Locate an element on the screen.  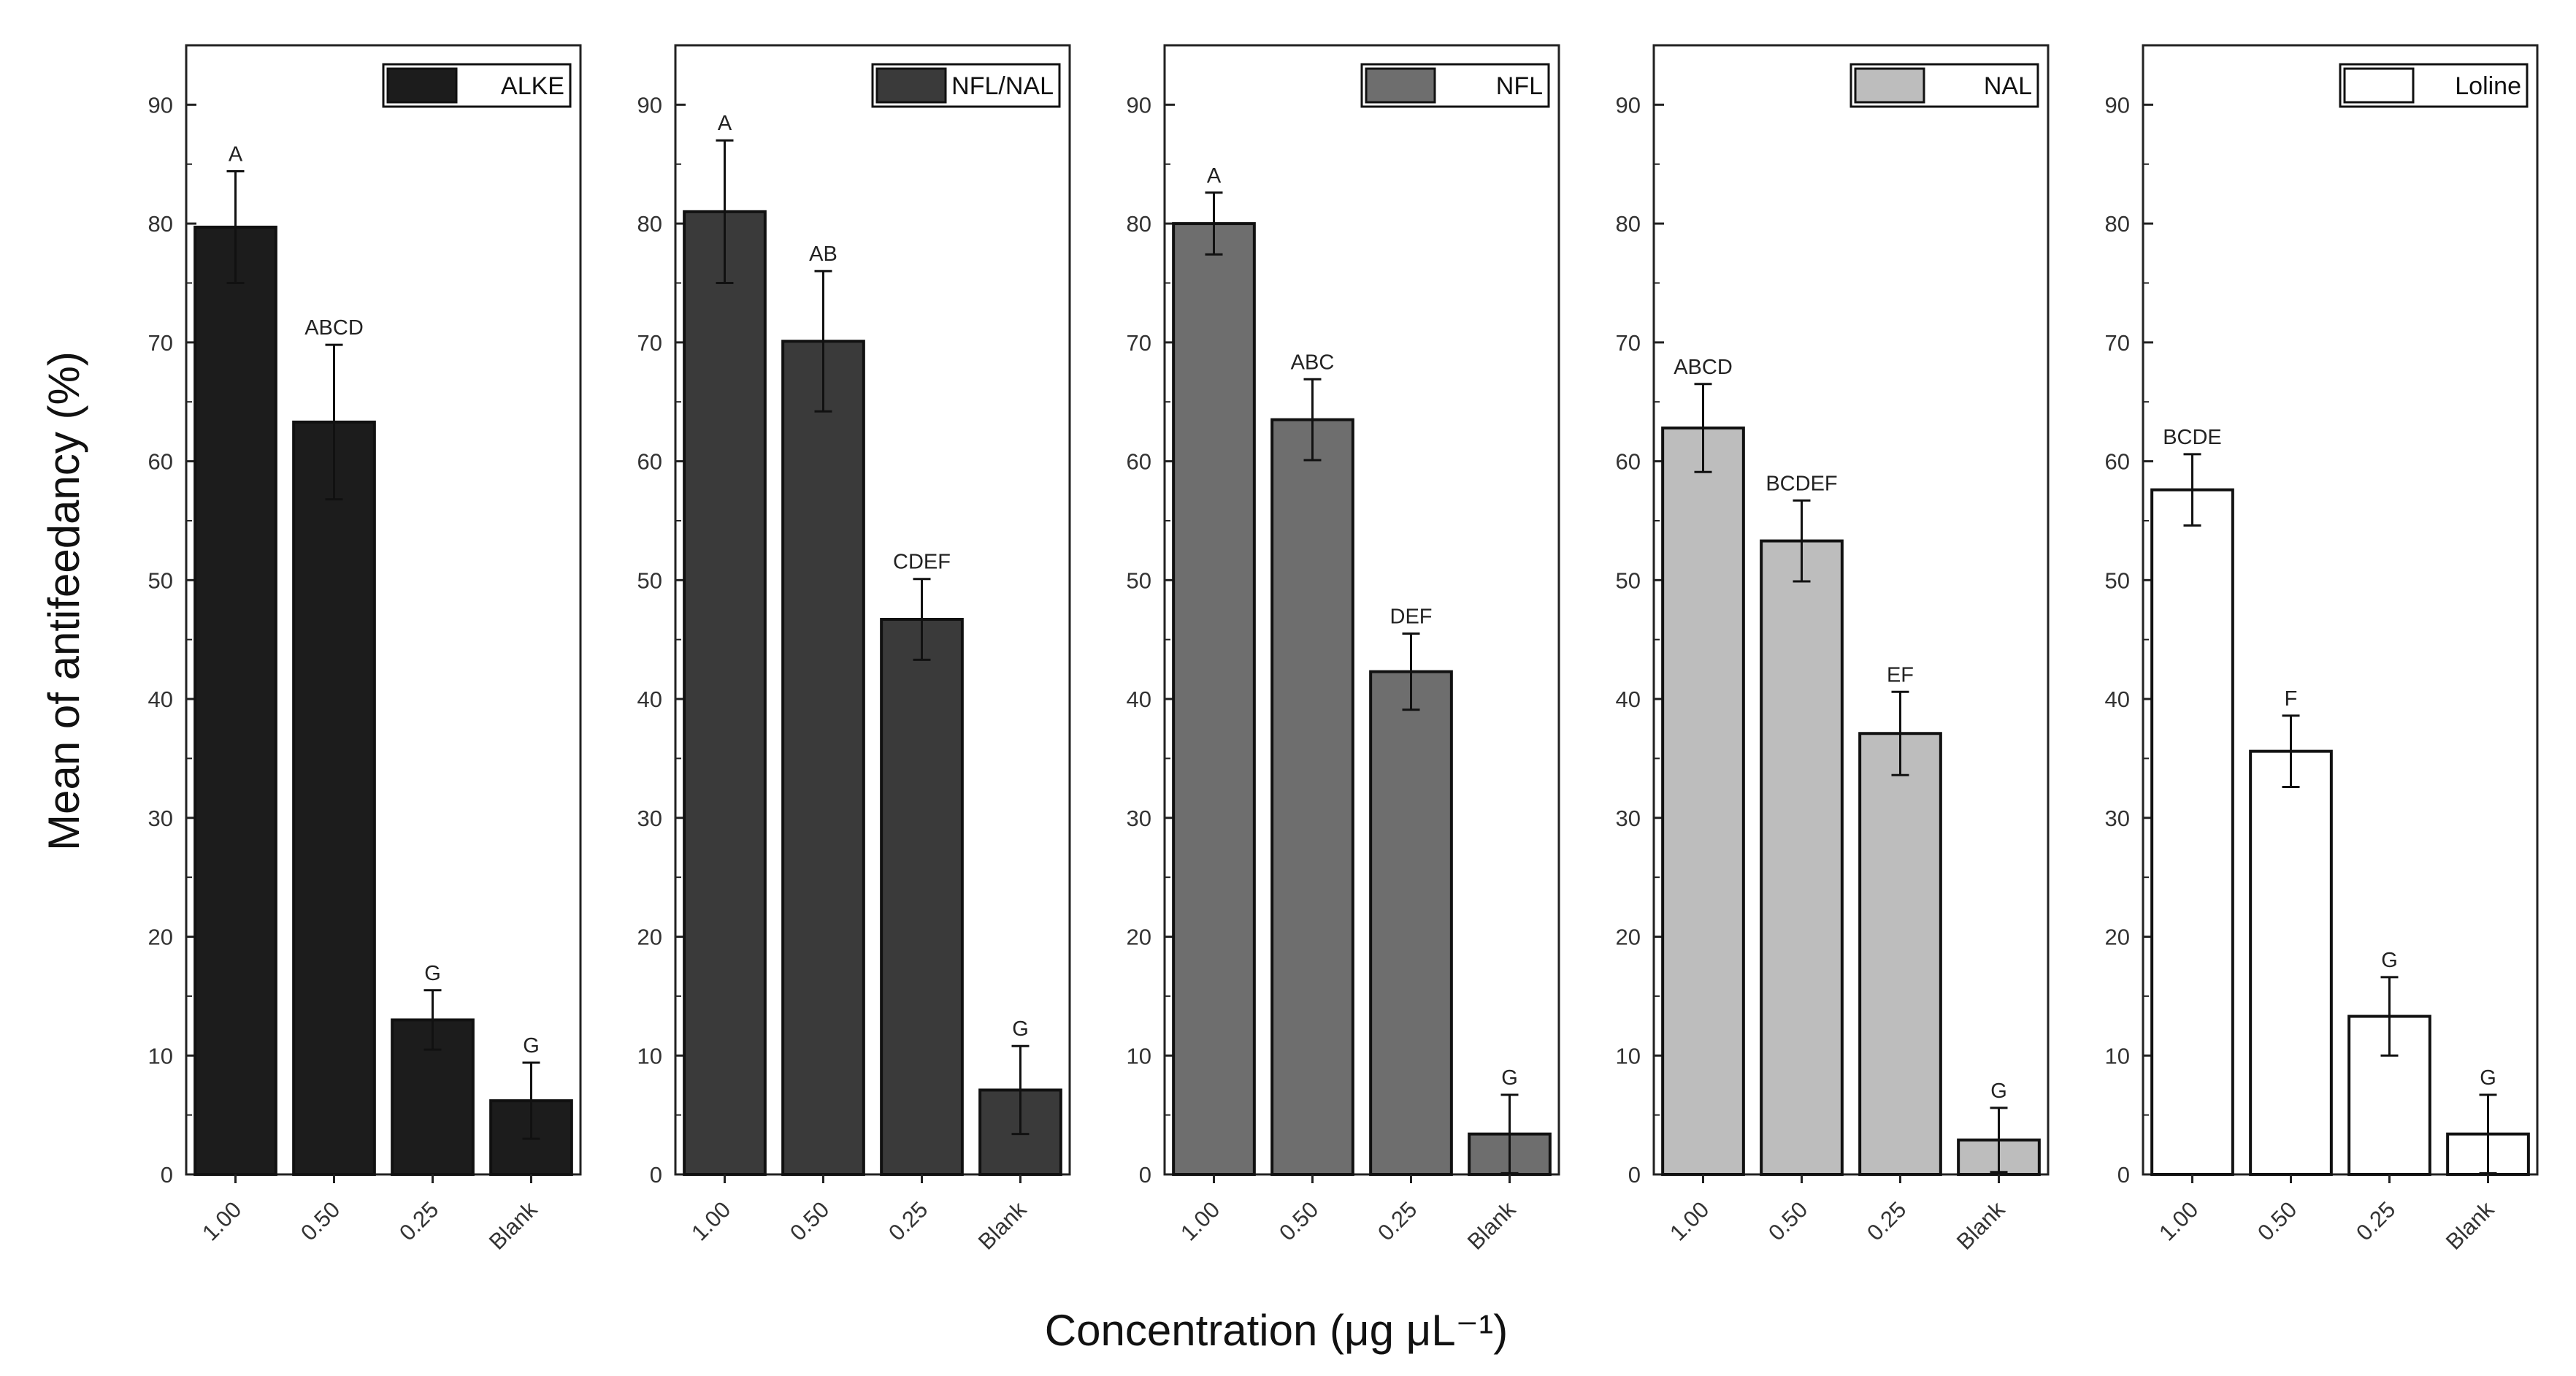
legend: Loline is located at coordinates (2434, 85).